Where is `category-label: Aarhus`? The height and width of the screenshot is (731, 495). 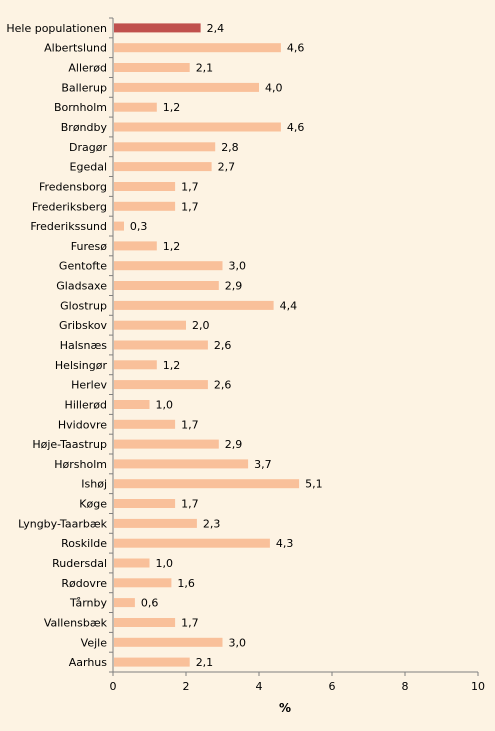
category-label: Aarhus is located at coordinates (88, 662).